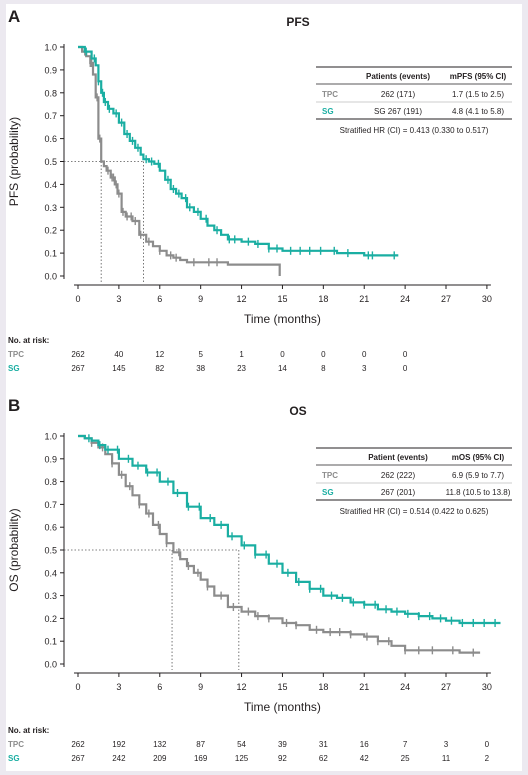  Describe the element at coordinates (242, 299) in the screenshot. I see `x-tick-label: 12` at that location.